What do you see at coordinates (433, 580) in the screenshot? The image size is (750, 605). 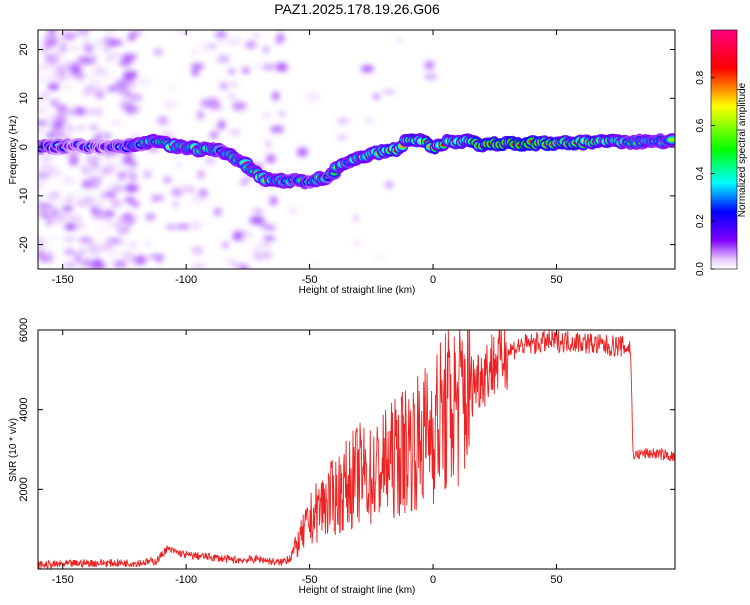 I see `snr-x-tick-label: 0` at bounding box center [433, 580].